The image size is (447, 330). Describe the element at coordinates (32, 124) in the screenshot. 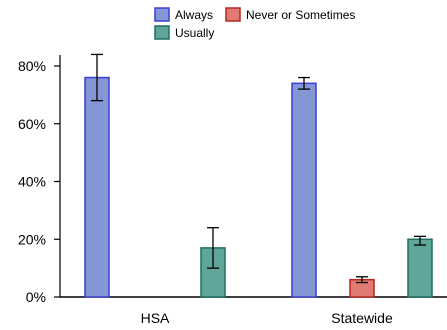

I see `y-tick-label: 60%` at that location.